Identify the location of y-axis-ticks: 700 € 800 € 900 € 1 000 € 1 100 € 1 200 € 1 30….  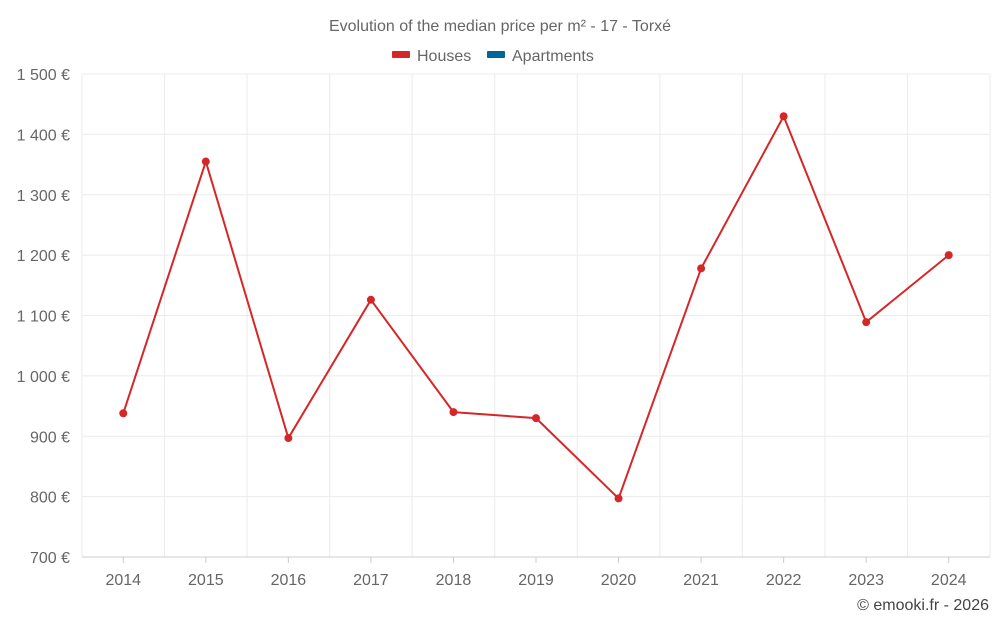
(43, 317).